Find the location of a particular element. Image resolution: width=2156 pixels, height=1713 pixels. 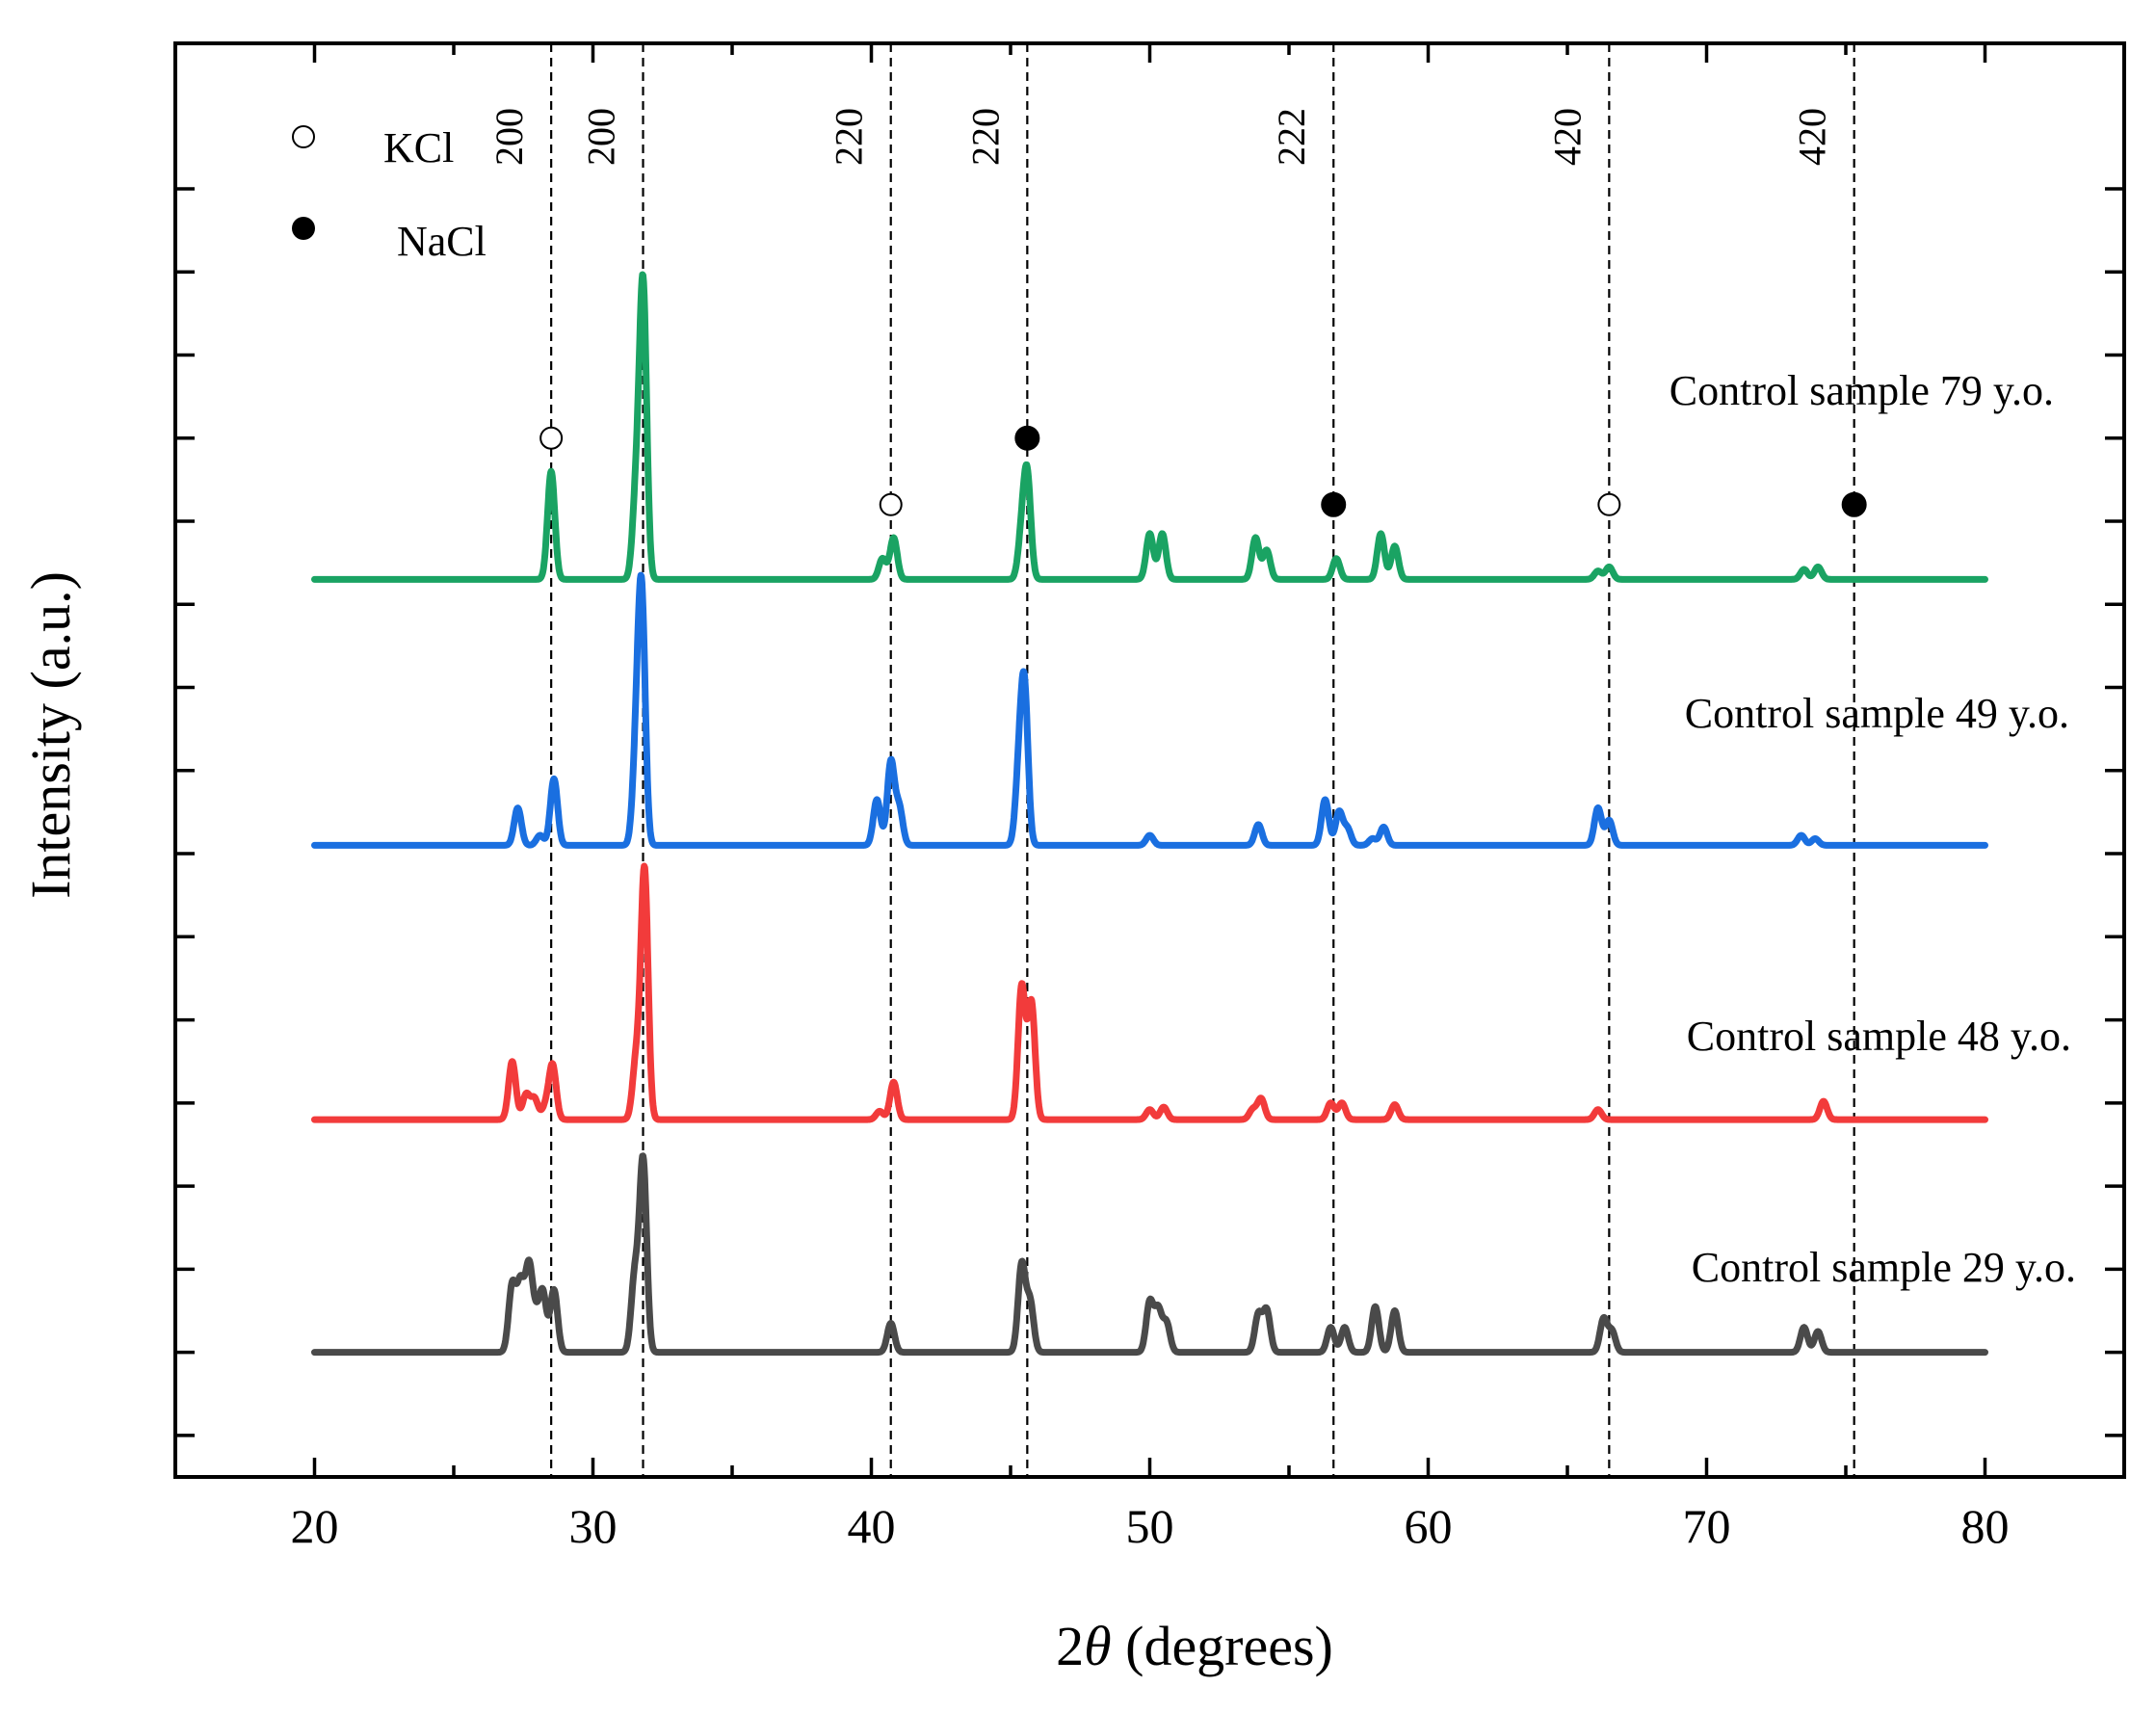

series-line-control-sample-29-y-o is located at coordinates (1150, 1255).